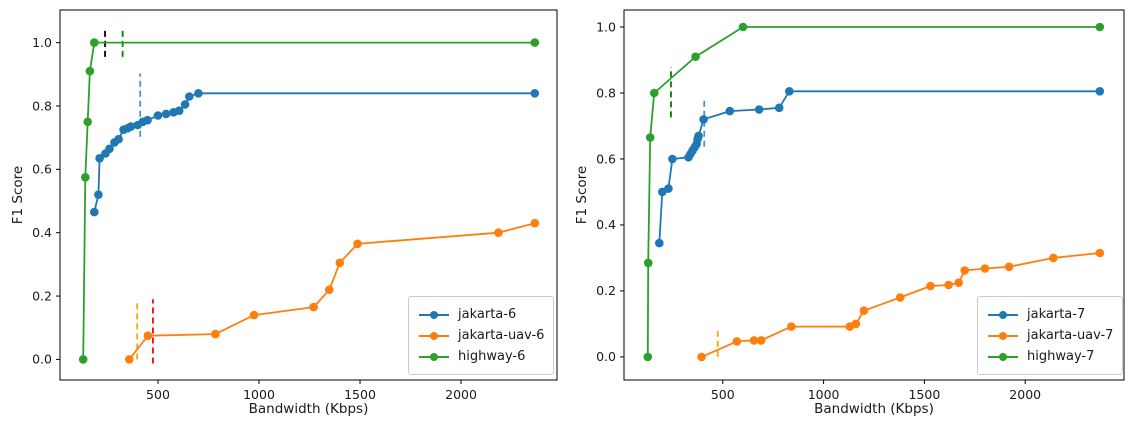  Describe the element at coordinates (606, 26) in the screenshot. I see `y-tick-label: 1.0` at that location.